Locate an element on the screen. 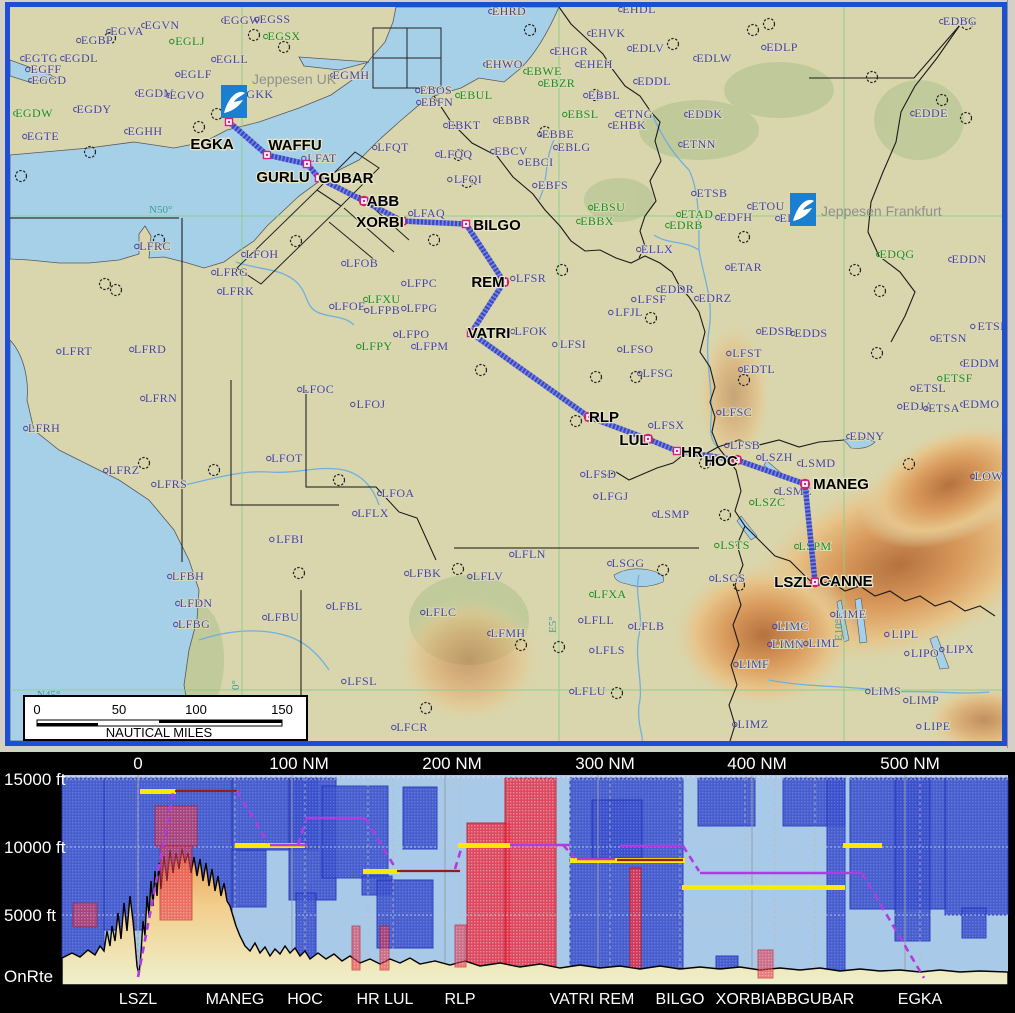 The height and width of the screenshot is (1013, 1015). airport-label: EGTE is located at coordinates (41, 136).